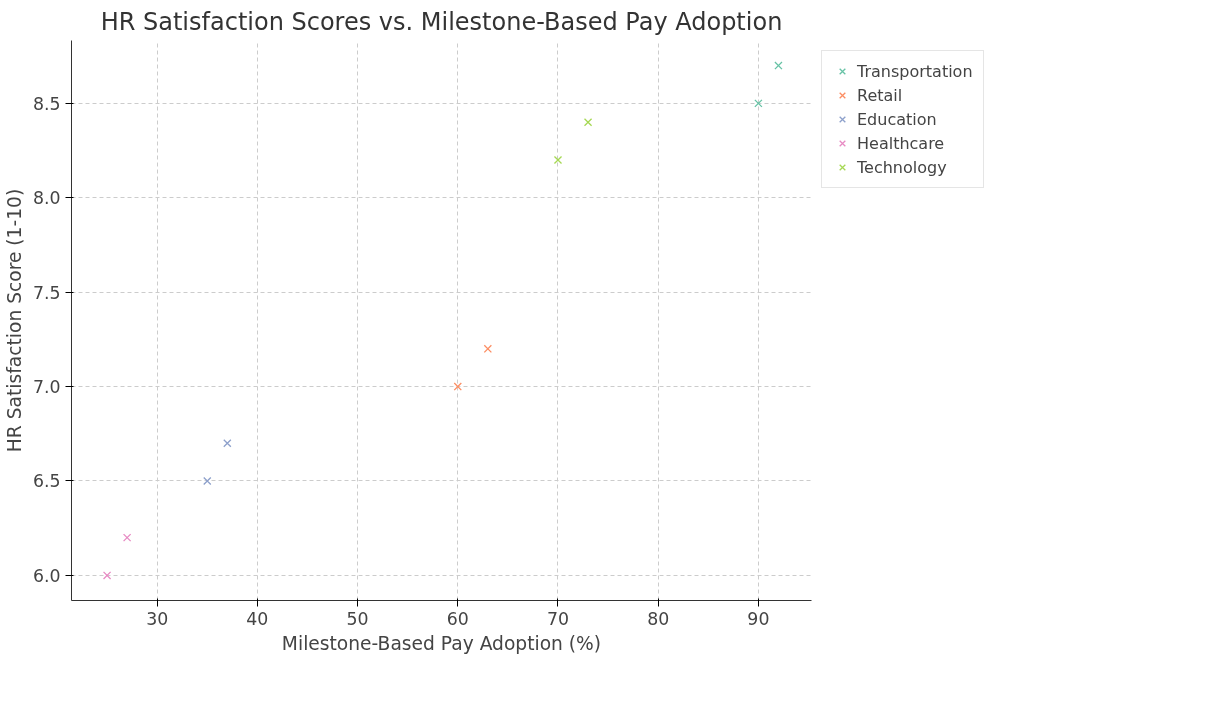 The image size is (1215, 719). I want to click on x-tick-label: 90, so click(758, 618).